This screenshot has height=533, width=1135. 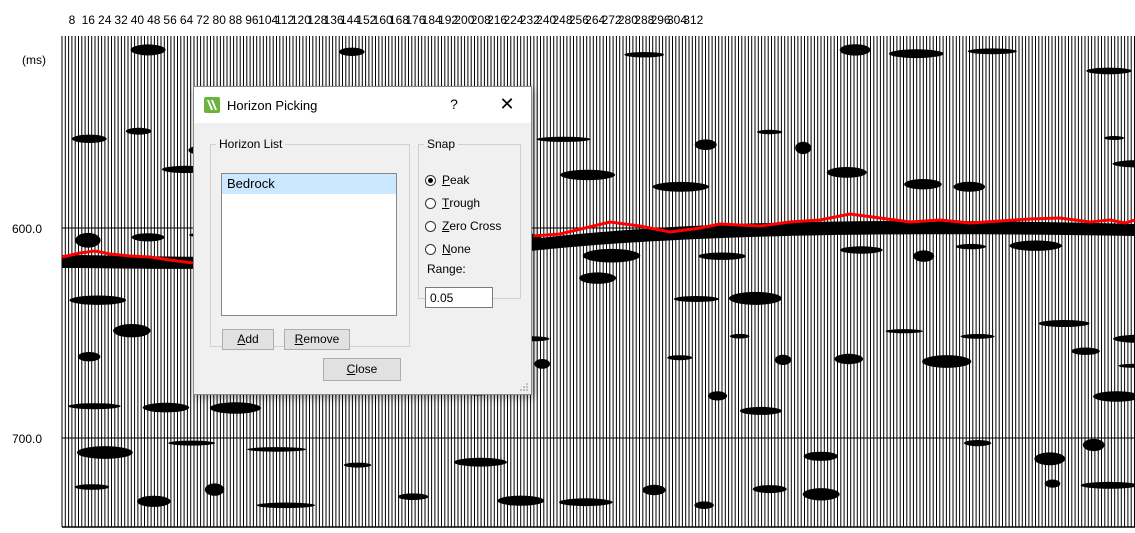 I want to click on radio-label-mnemonic: N, so click(x=446, y=249).